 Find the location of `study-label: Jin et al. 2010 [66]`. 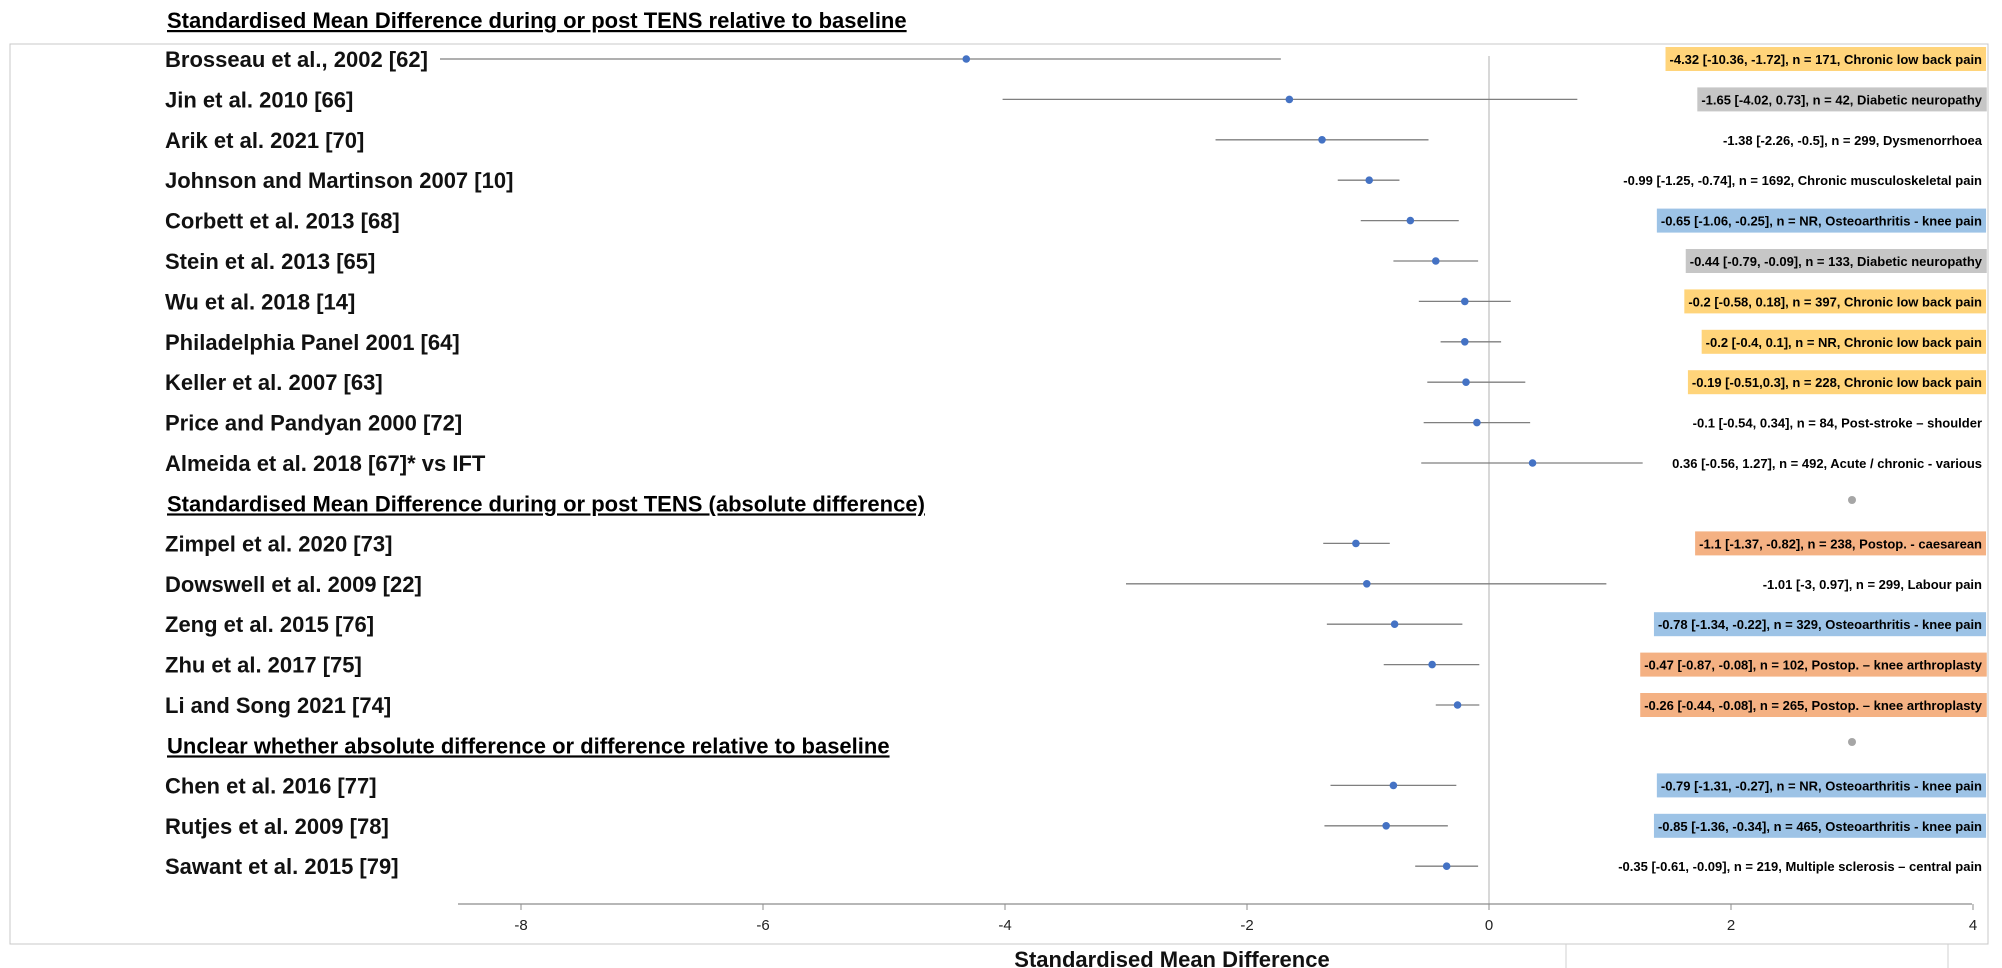

study-label: Jin et al. 2010 [66] is located at coordinates (259, 99).